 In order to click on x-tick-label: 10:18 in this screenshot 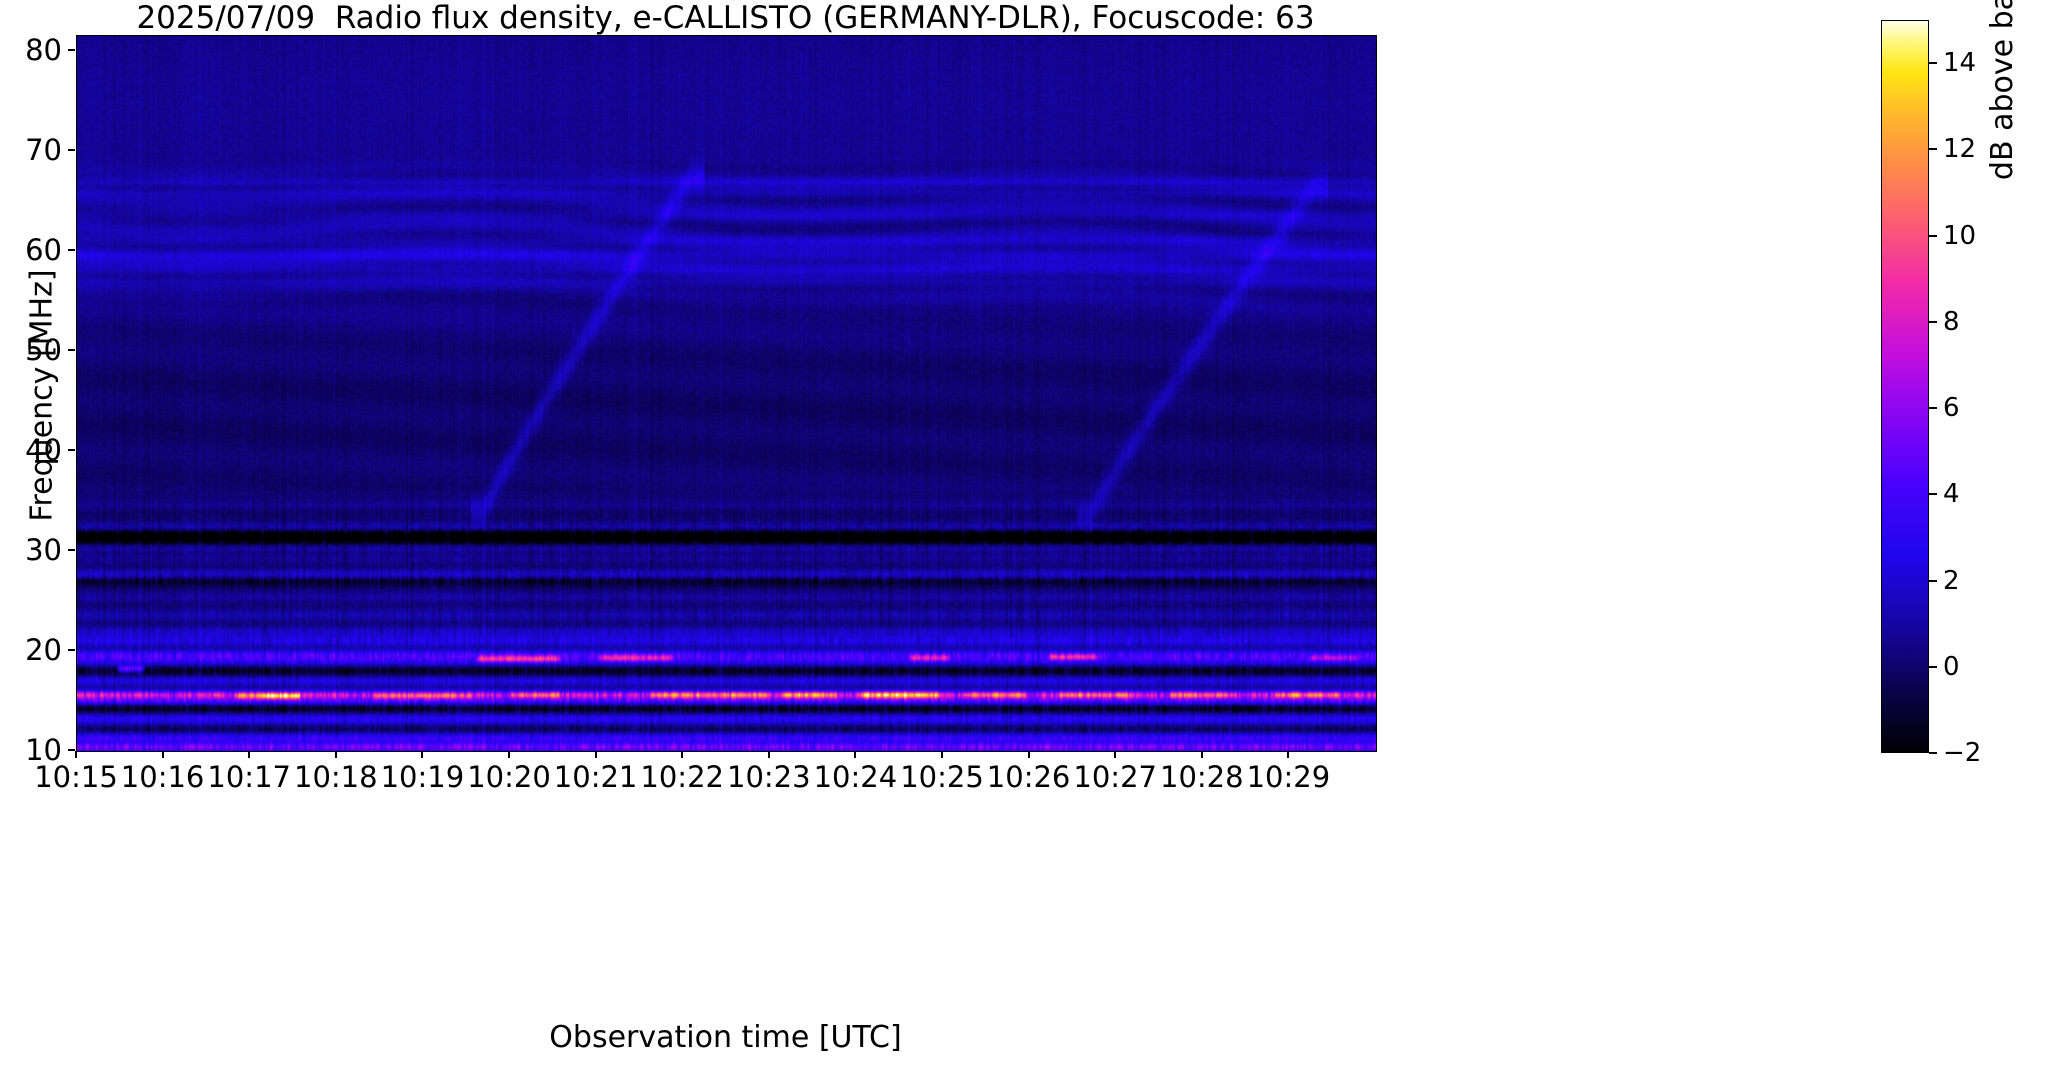, I will do `click(336, 777)`.